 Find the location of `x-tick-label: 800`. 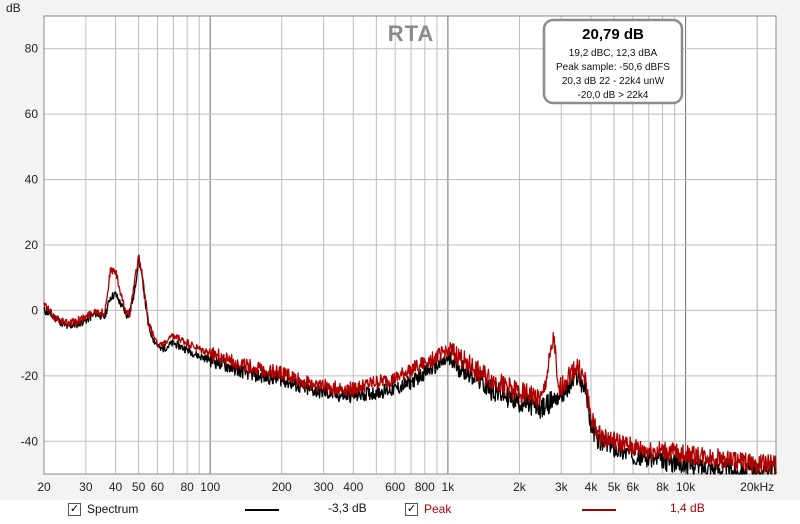

x-tick-label: 800 is located at coordinates (425, 487).